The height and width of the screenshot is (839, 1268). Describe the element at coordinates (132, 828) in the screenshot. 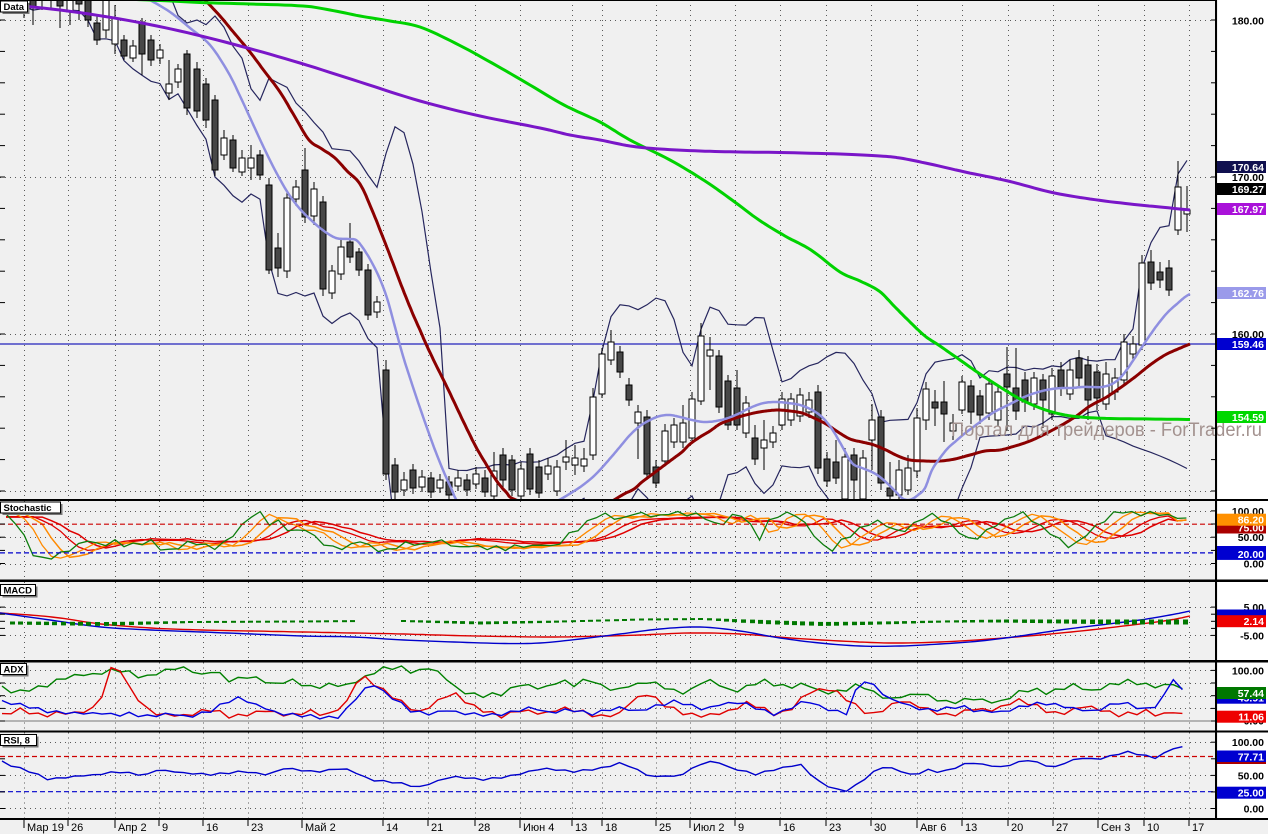

I see `svg-text: Апр 2` at that location.